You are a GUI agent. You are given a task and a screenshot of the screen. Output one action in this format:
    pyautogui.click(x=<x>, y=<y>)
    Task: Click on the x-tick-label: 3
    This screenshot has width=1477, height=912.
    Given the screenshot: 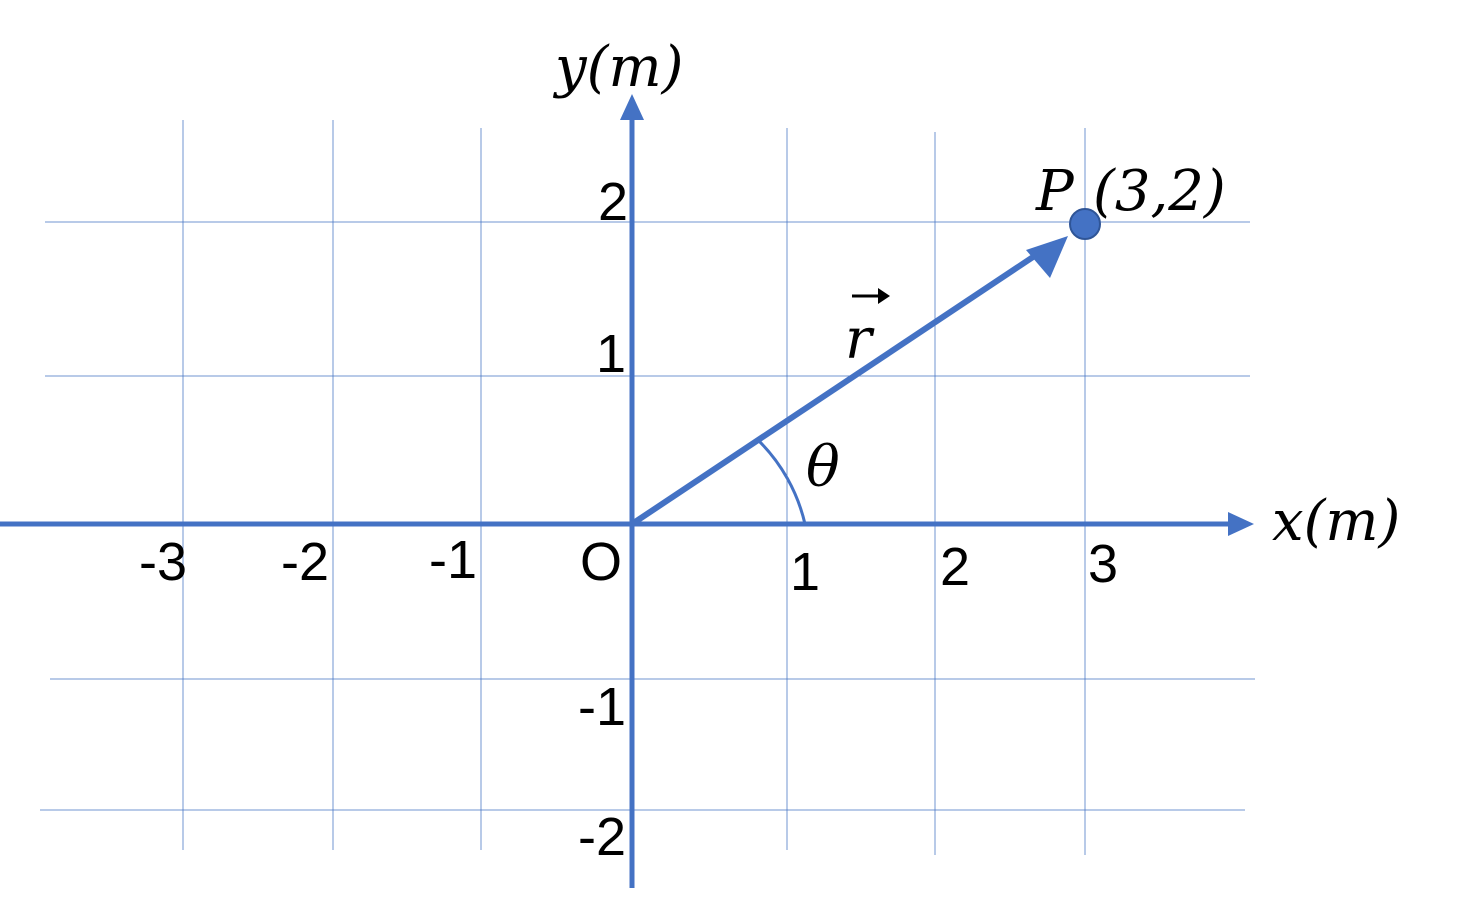 What is the action you would take?
    pyautogui.click(x=1103, y=564)
    